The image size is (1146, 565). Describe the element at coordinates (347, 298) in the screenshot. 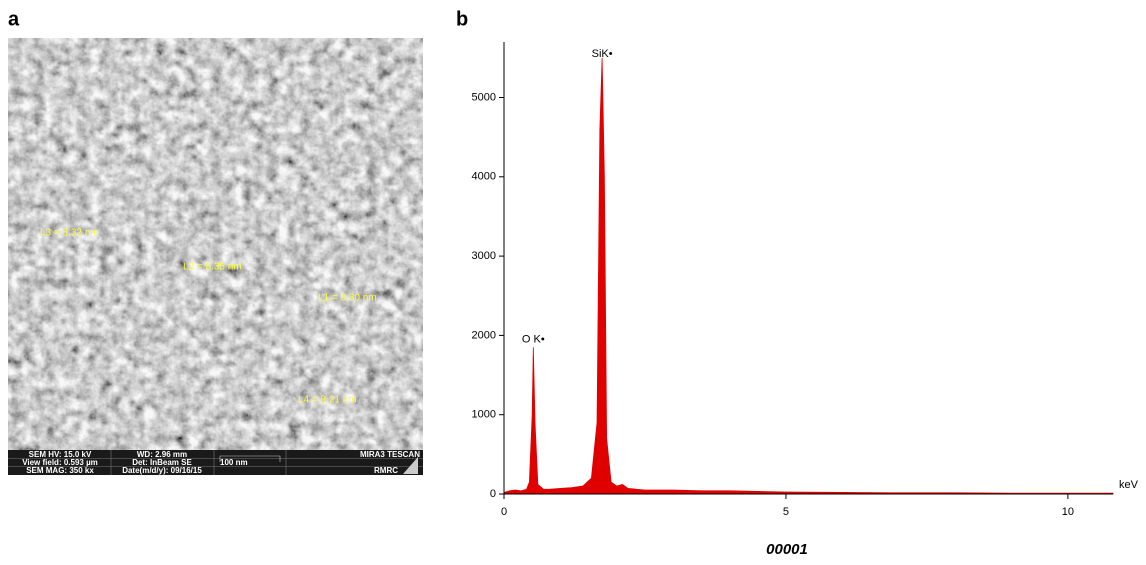

I see `measurement: L1 = 9.30 nm` at that location.